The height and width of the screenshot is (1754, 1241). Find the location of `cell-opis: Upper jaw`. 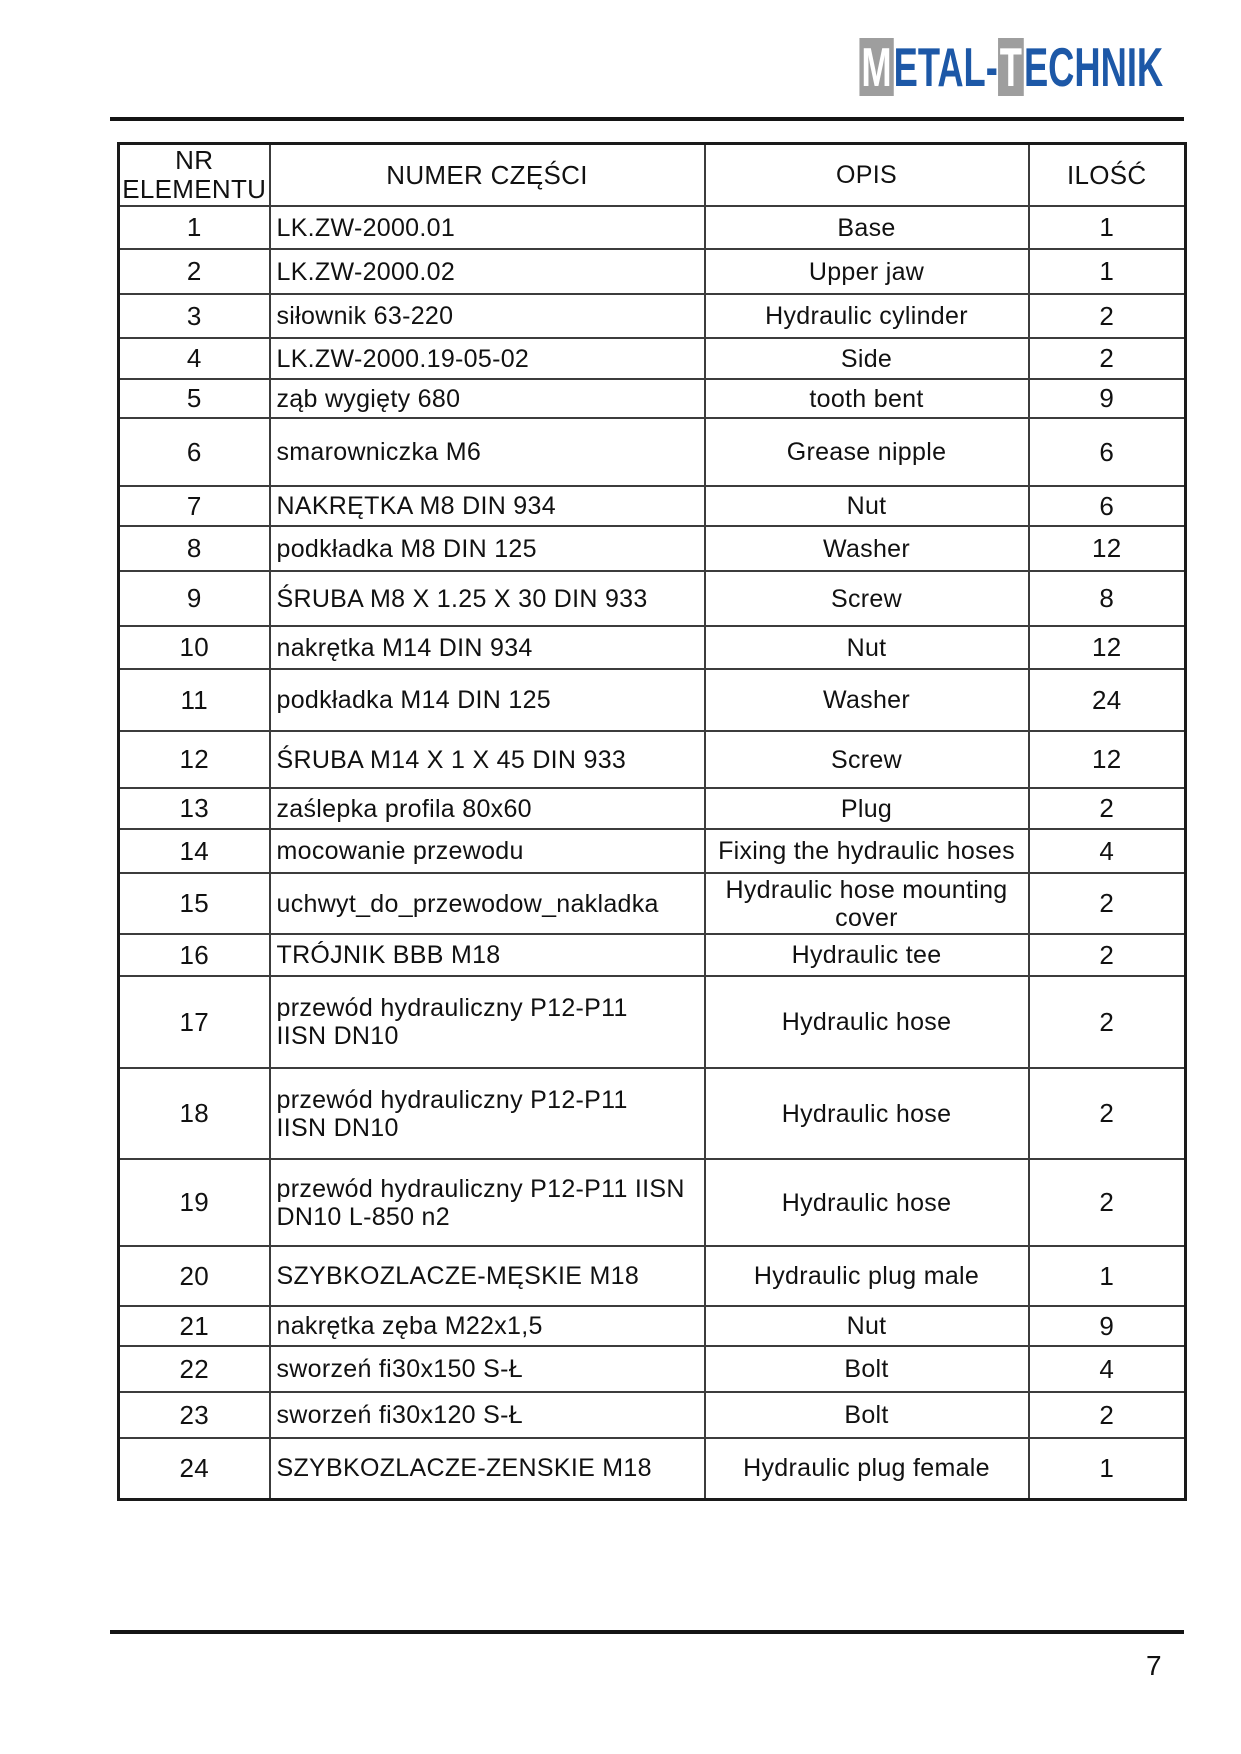

cell-opis: Upper jaw is located at coordinates (866, 272).